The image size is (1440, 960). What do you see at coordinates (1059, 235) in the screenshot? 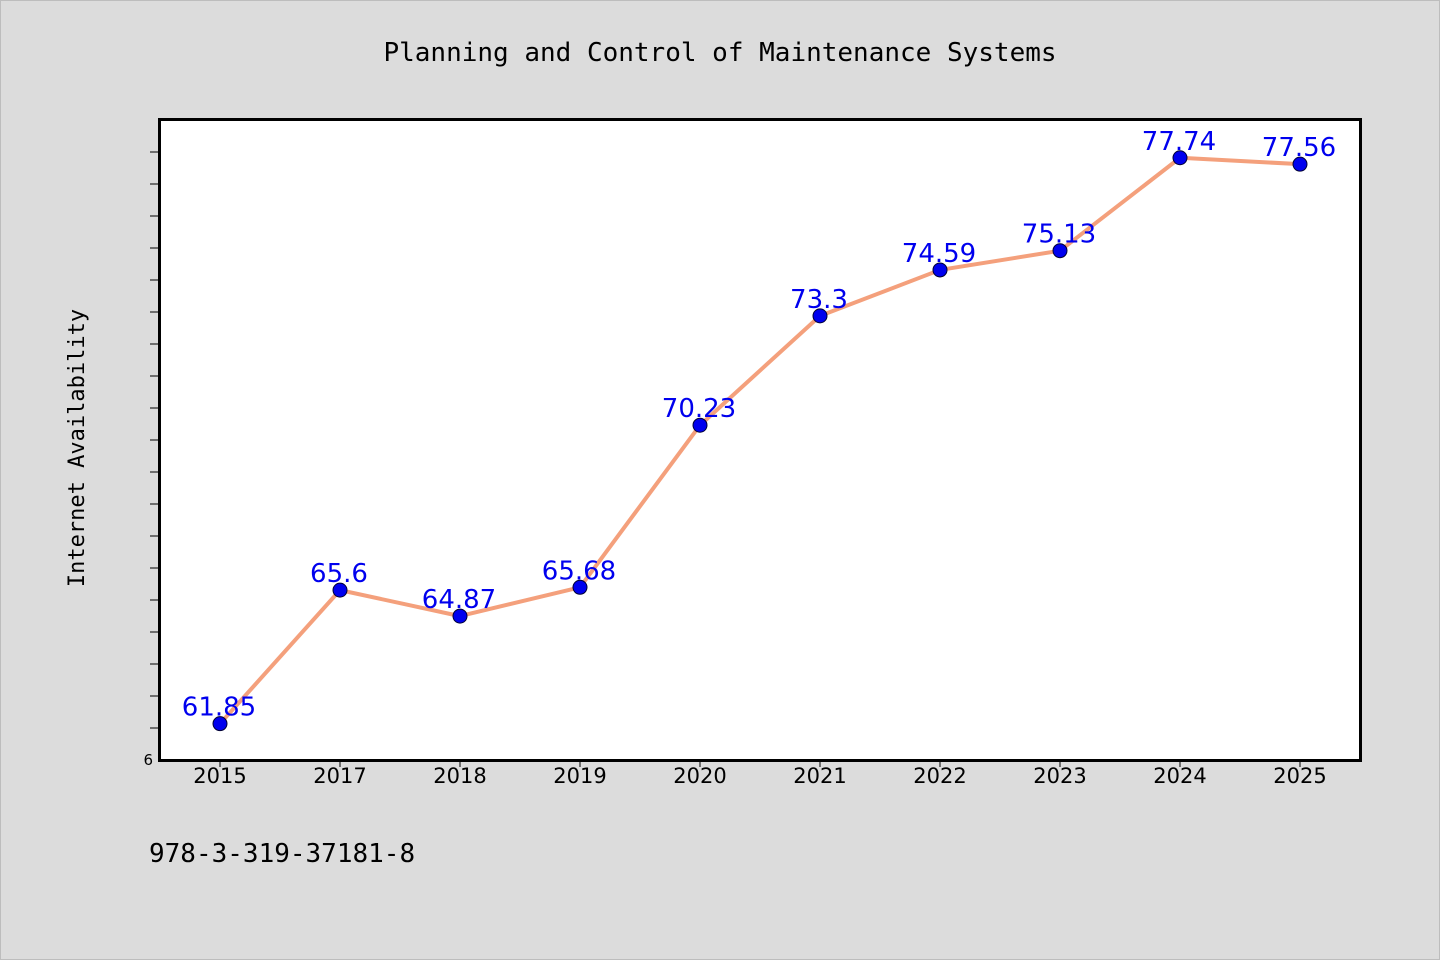
I see `data-label: 75.13` at bounding box center [1059, 235].